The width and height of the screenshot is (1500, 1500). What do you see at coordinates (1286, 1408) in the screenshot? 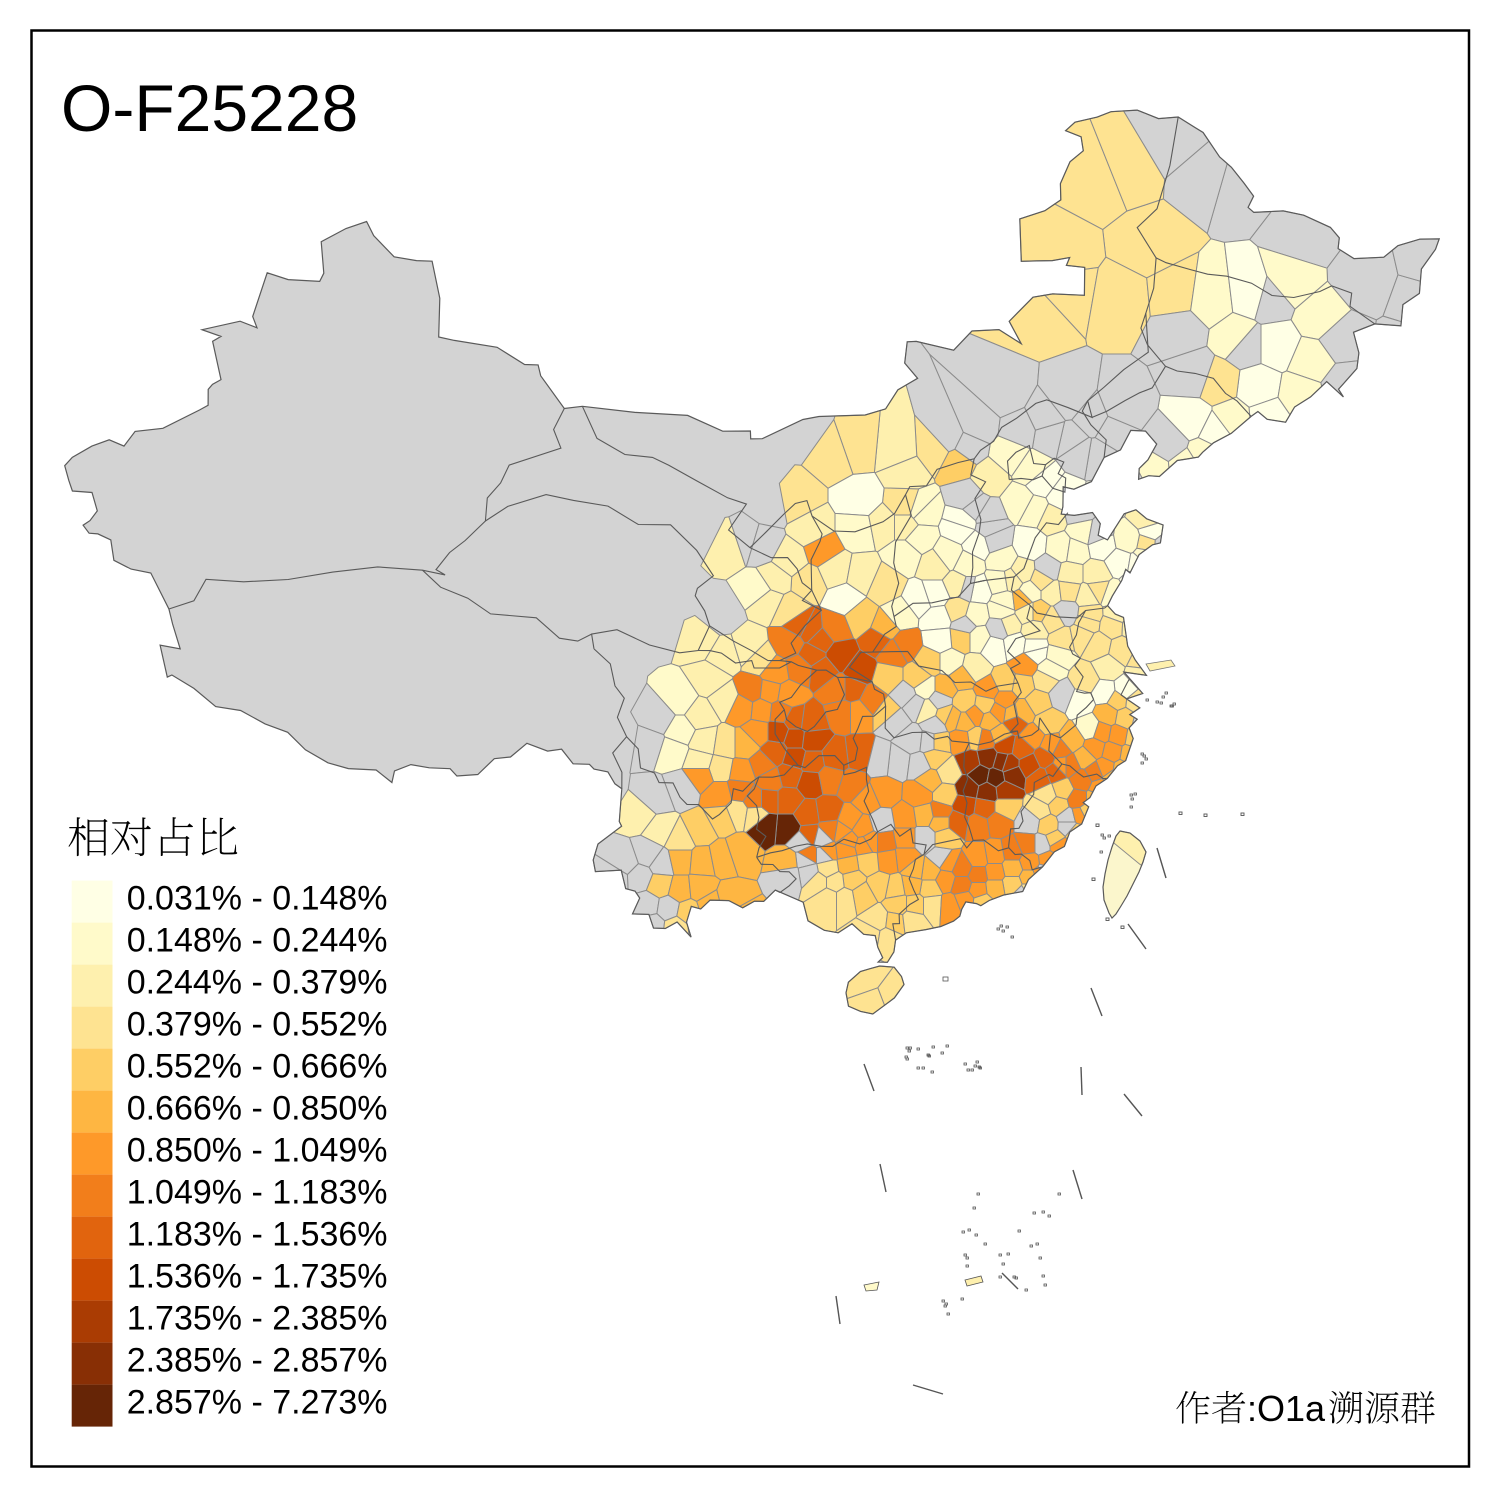
I see `svg-text: :O1a` at bounding box center [1286, 1408].